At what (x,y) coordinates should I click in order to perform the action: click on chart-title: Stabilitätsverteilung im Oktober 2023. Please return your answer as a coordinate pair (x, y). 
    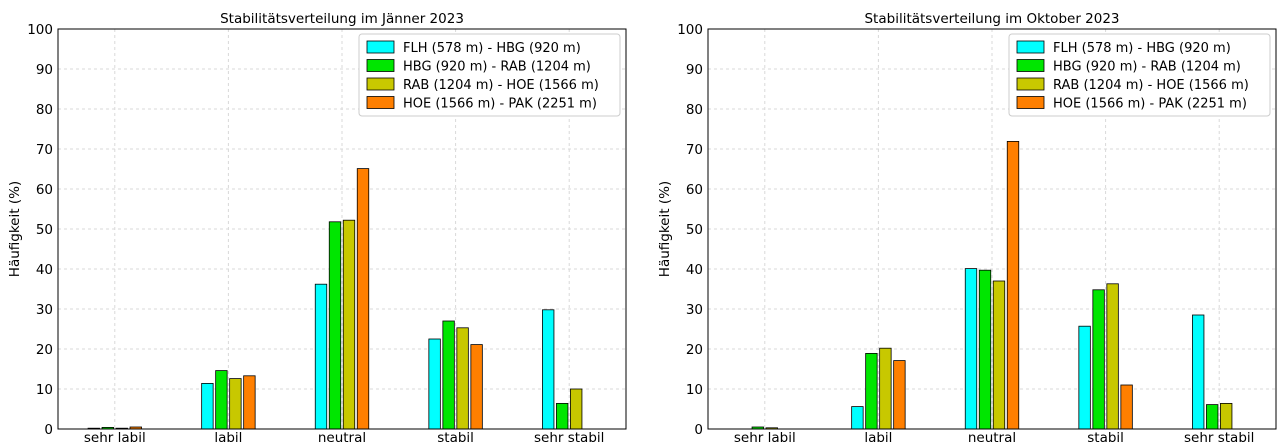
    Looking at the image, I should click on (991, 19).